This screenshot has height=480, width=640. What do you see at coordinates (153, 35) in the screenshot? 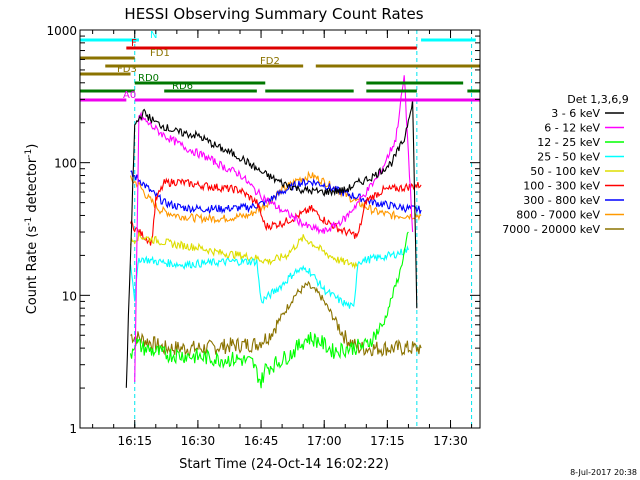
I see `flag-label-n: N` at bounding box center [153, 35].